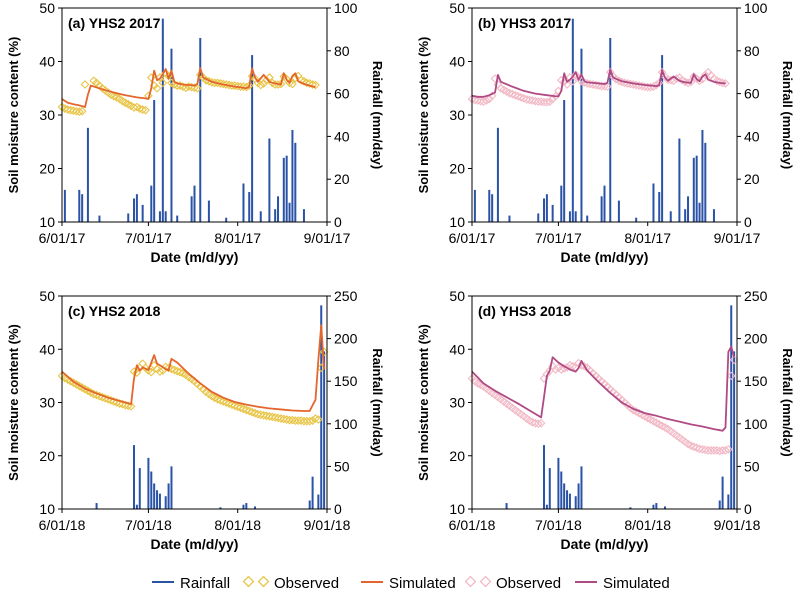  I want to click on x-axis-label: Date (m/d/yy), so click(195, 544).